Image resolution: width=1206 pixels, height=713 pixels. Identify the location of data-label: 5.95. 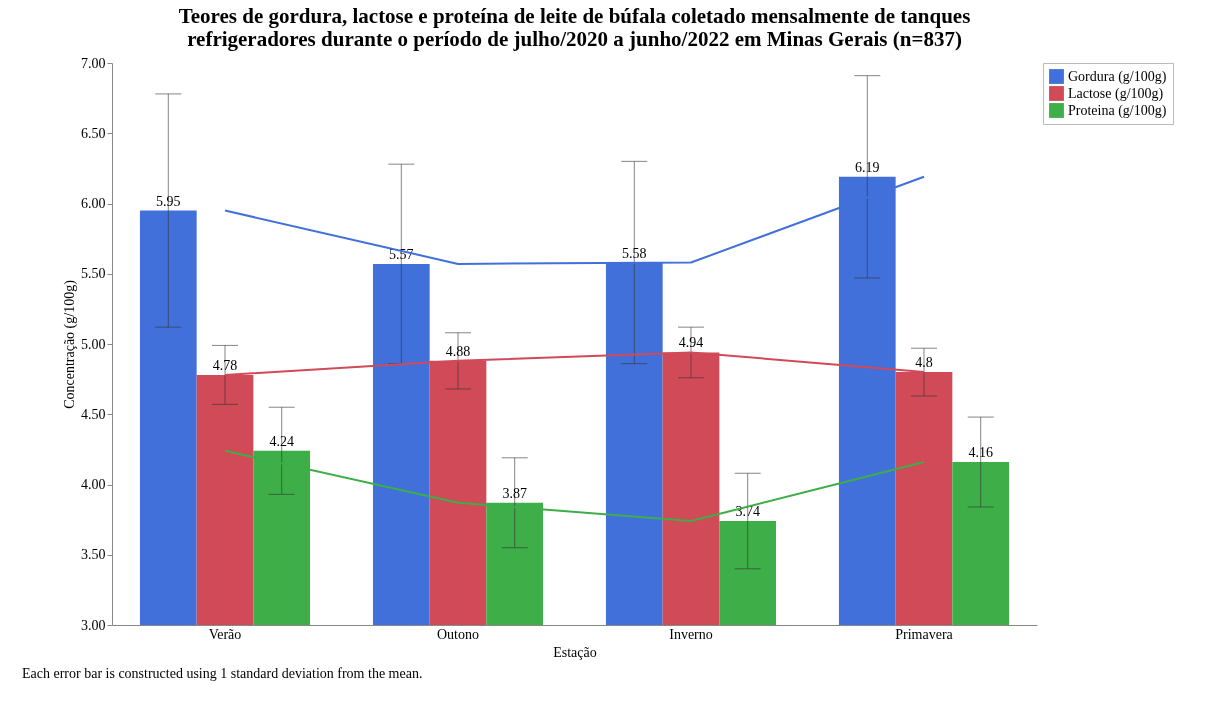
(168, 201).